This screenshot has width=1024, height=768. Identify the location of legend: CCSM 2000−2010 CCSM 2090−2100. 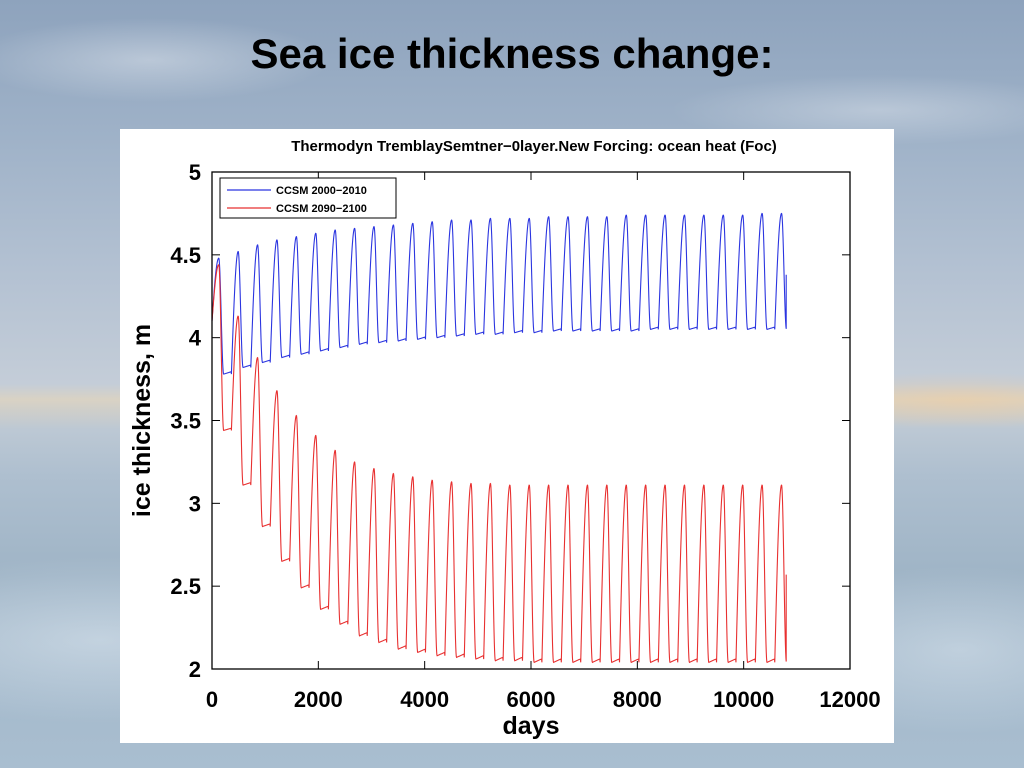
(308, 198).